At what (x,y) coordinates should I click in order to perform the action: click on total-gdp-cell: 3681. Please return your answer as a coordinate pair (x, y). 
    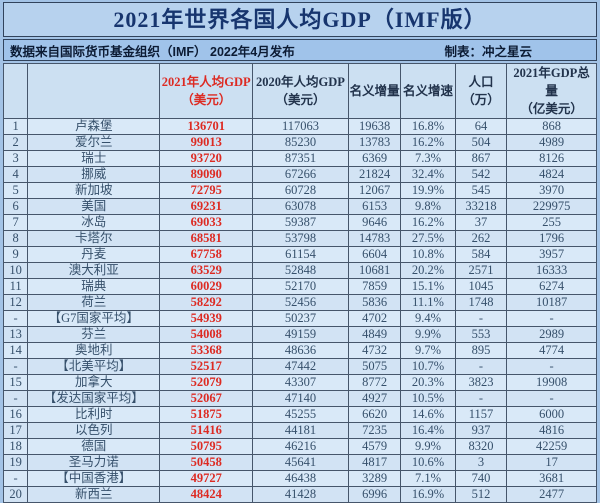
    Looking at the image, I should click on (551, 479).